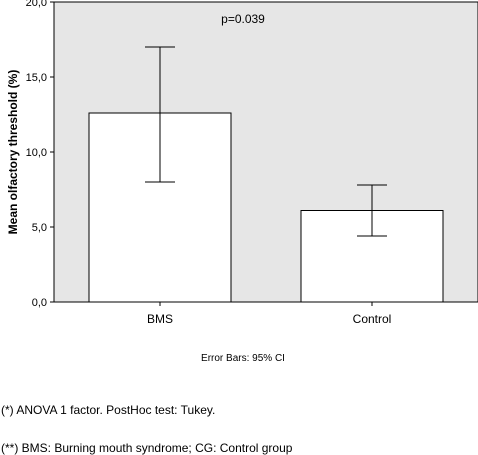  I want to click on y-axis: 0,0 5,0 10,0 15,0 20,0, so click(40, 154).